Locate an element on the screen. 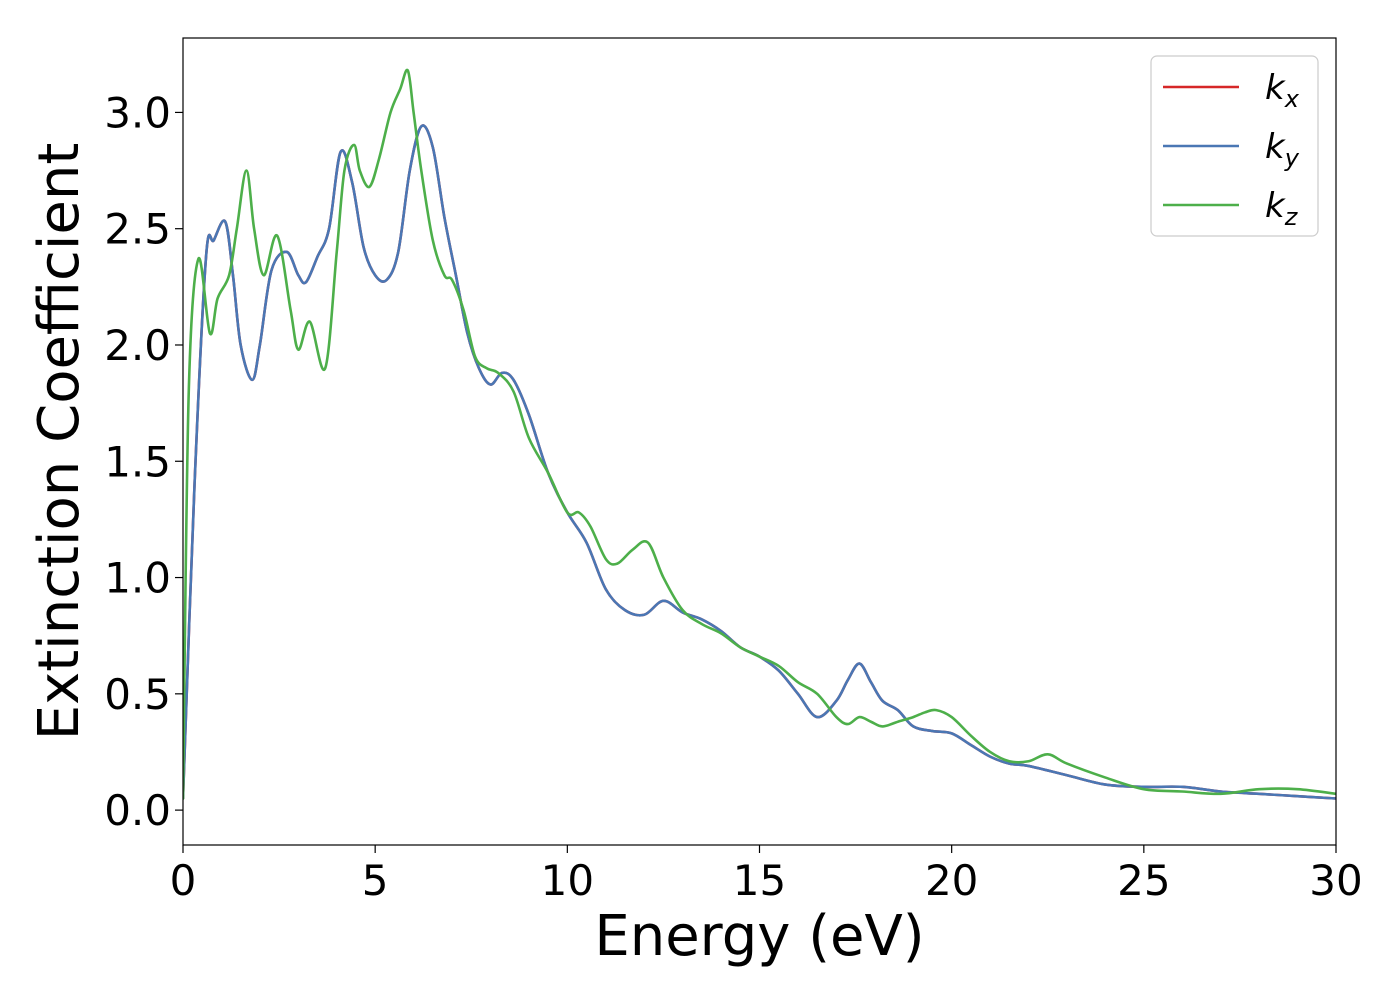 Image resolution: width=1400 pixels, height=1005 pixels. y-axis-label: Extinction Coefficient is located at coordinates (59, 442).